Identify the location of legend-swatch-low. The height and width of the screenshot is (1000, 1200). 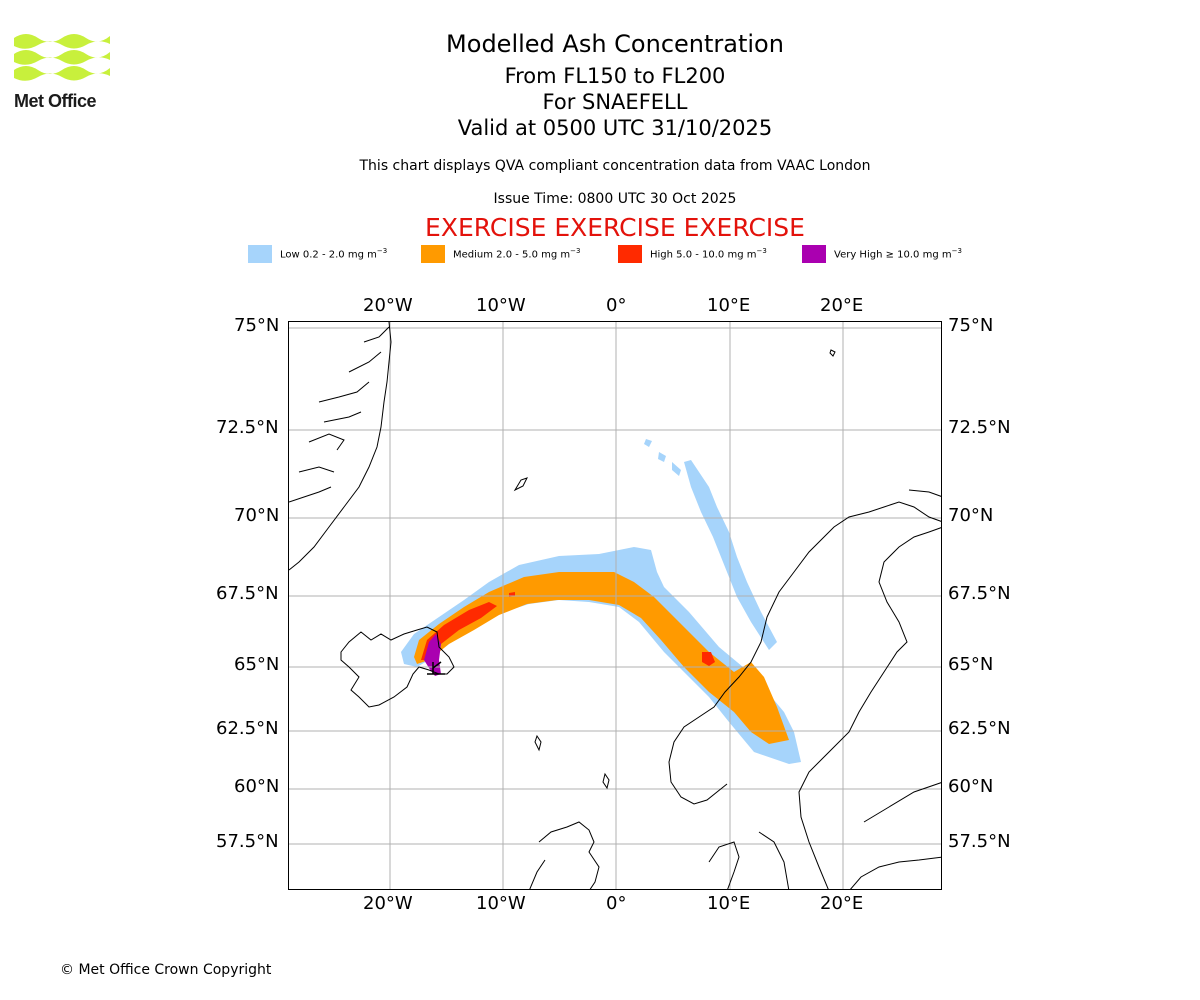
(260, 254).